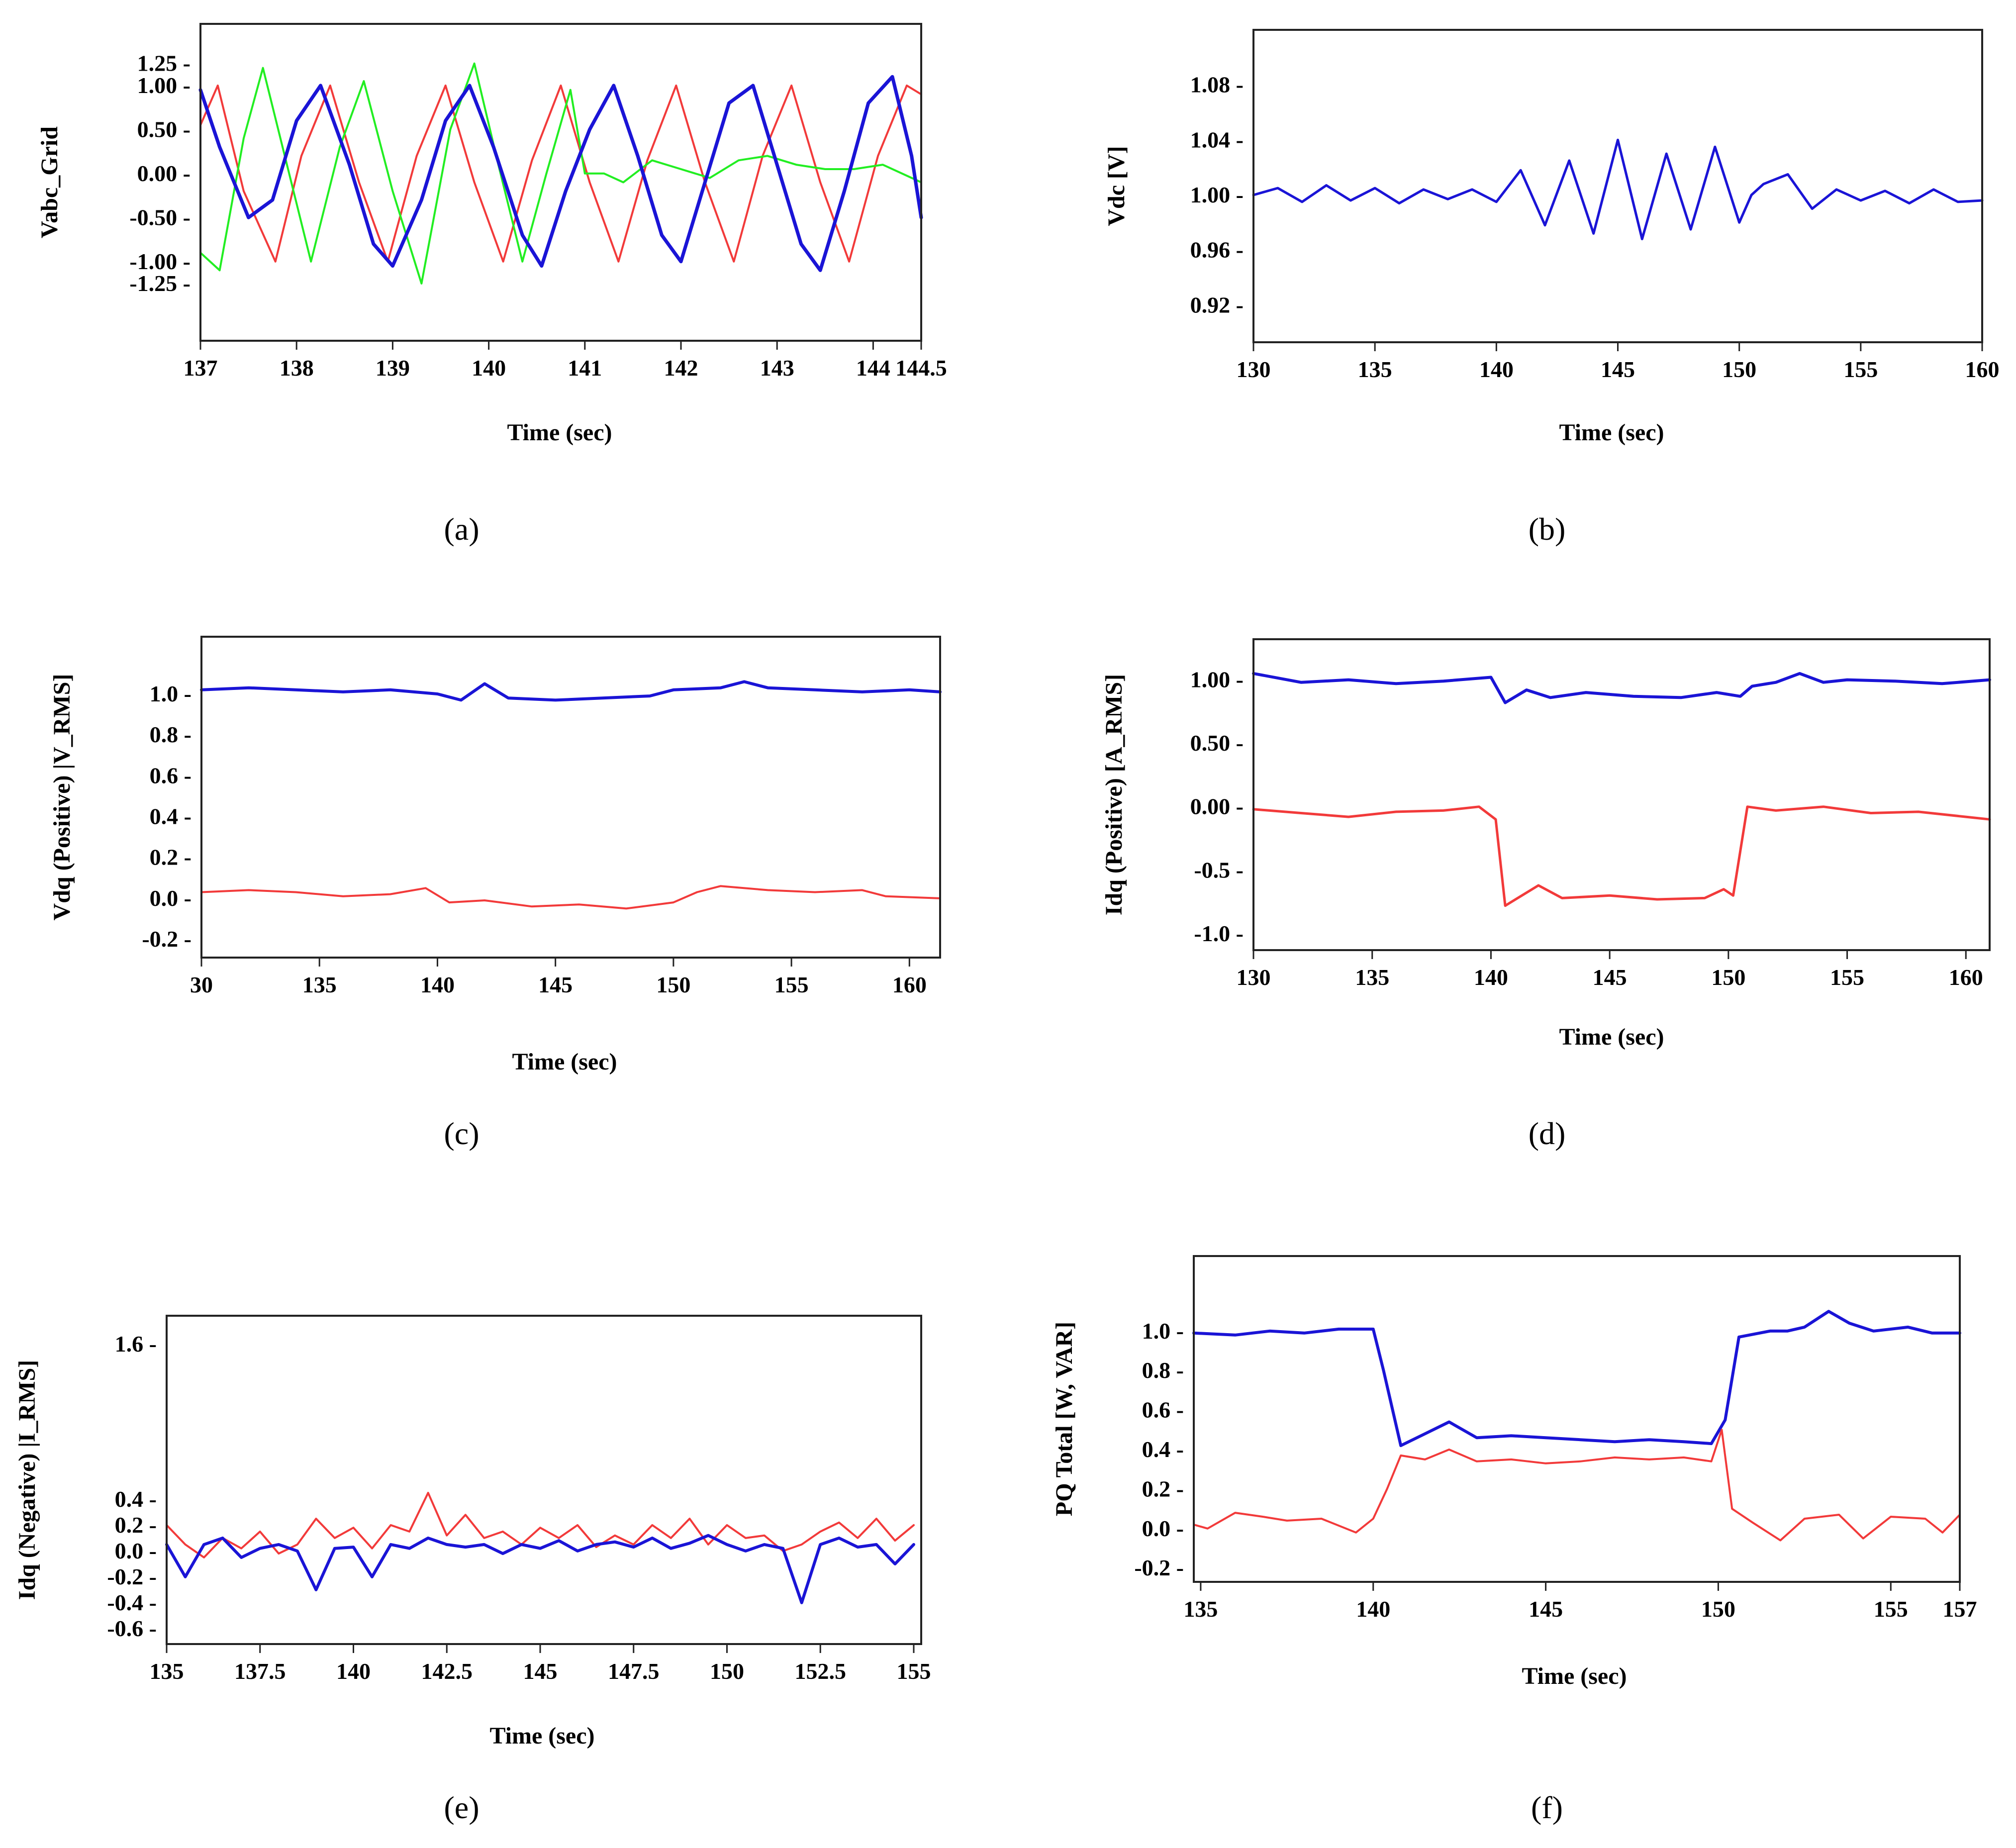  I want to click on y-tick-label-b-1: 1.04 -, so click(1217, 139).